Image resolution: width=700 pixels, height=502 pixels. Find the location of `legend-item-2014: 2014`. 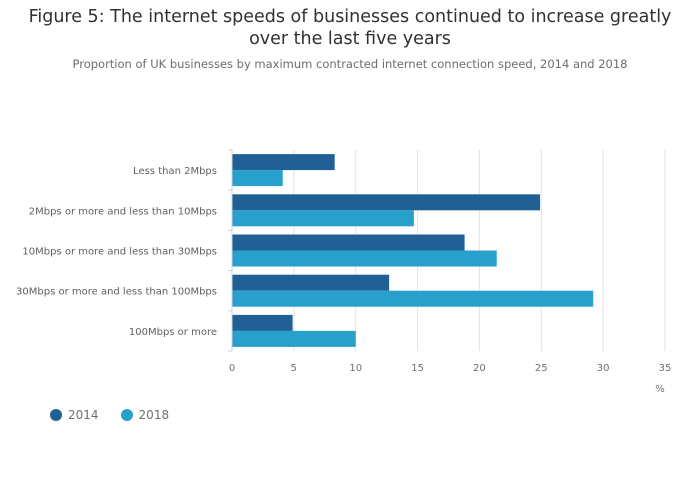

legend-item-2014: 2014 is located at coordinates (74, 415).